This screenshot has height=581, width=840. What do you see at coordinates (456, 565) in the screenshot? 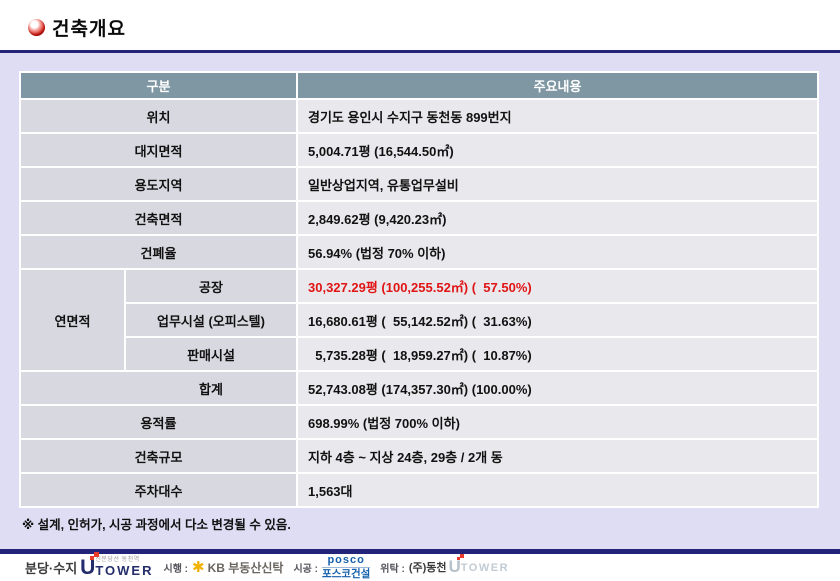
I see `utower-u-icon-gray: U` at bounding box center [456, 565].